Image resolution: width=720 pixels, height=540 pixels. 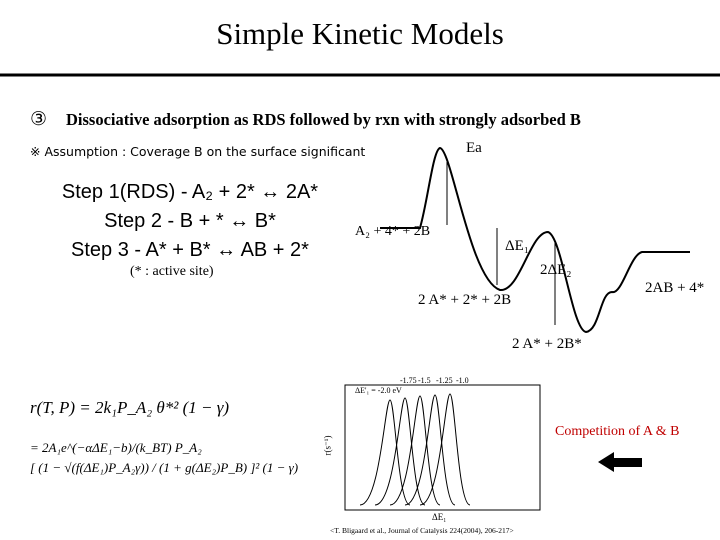 What do you see at coordinates (190, 192) in the screenshot?
I see `step: Step 1(RDS) - A₂ + 2* ↔ 2A*` at bounding box center [190, 192].